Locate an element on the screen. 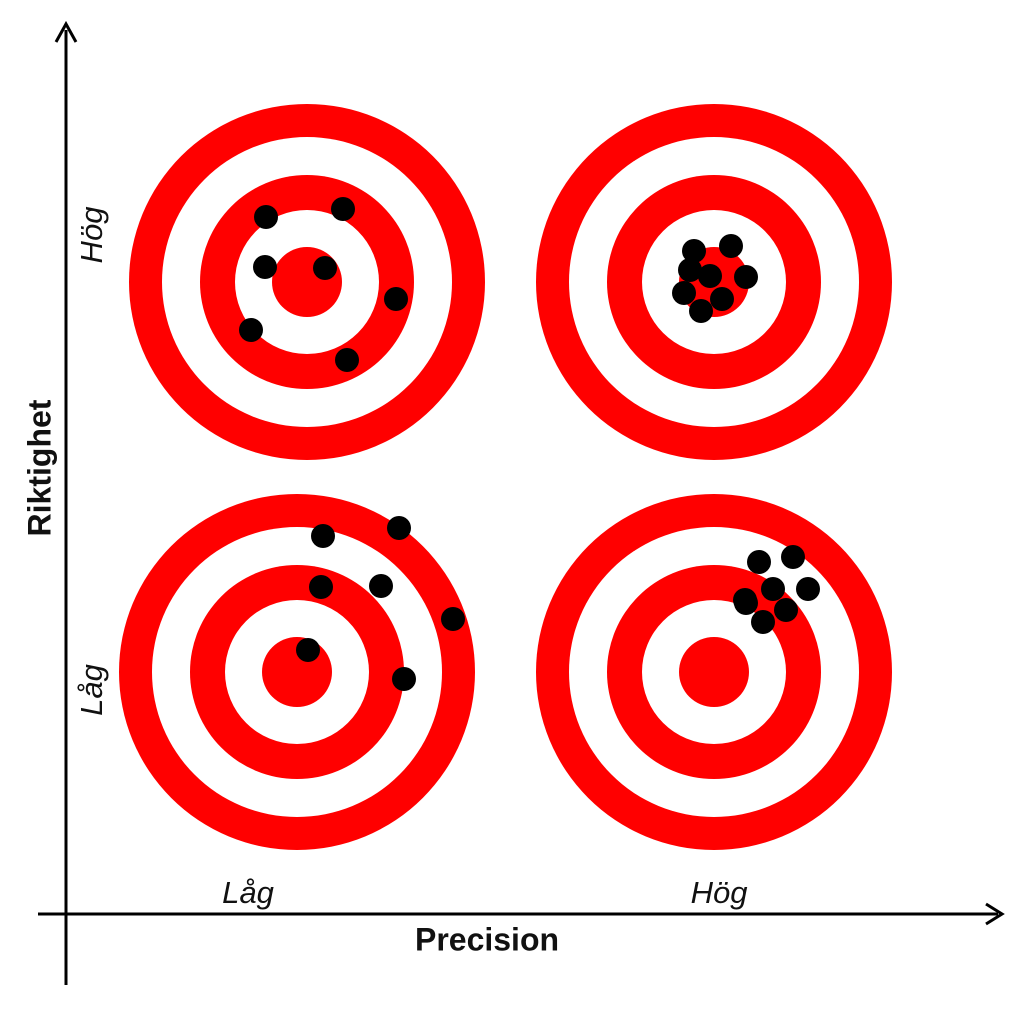  x-axis-label-low: Låg is located at coordinates (248, 892).